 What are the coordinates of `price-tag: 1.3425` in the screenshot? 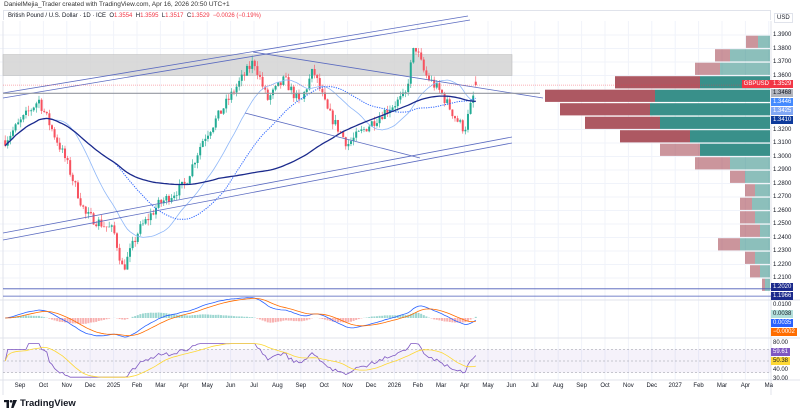 It's located at (782, 111).